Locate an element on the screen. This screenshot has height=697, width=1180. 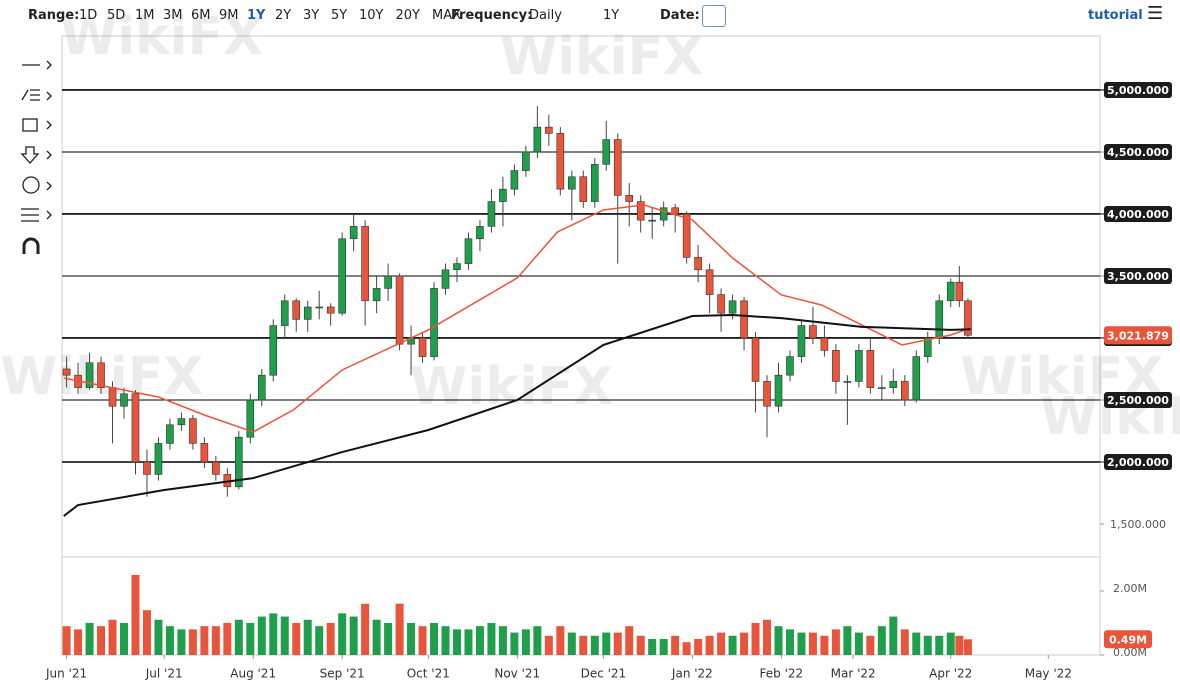
range-button: 2Y is located at coordinates (283, 15).